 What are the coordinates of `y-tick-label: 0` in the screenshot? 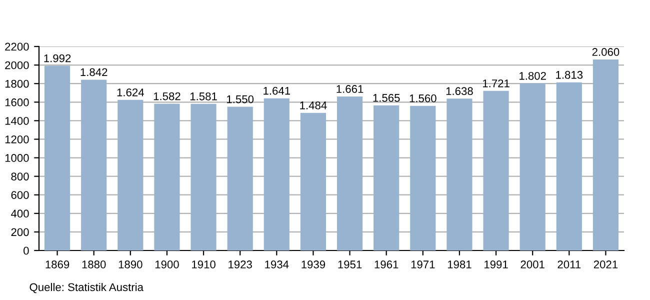 It's located at (26, 250).